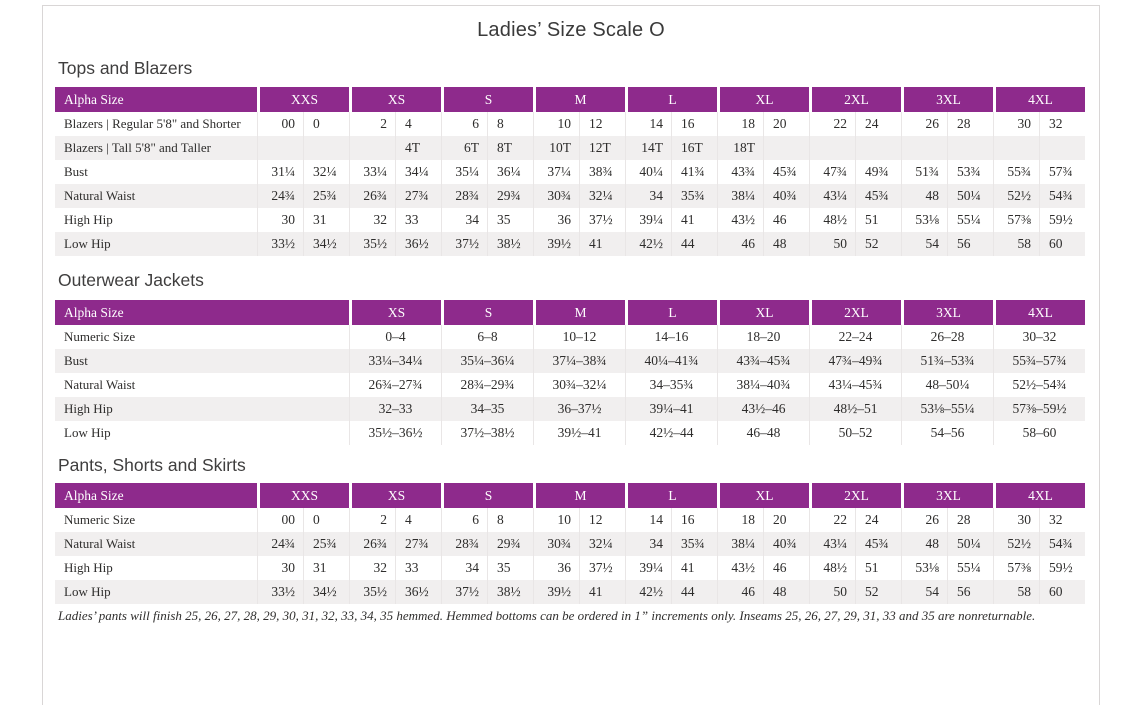  I want to click on tops-and-blazers-header-4xl: 4XL, so click(1039, 99).